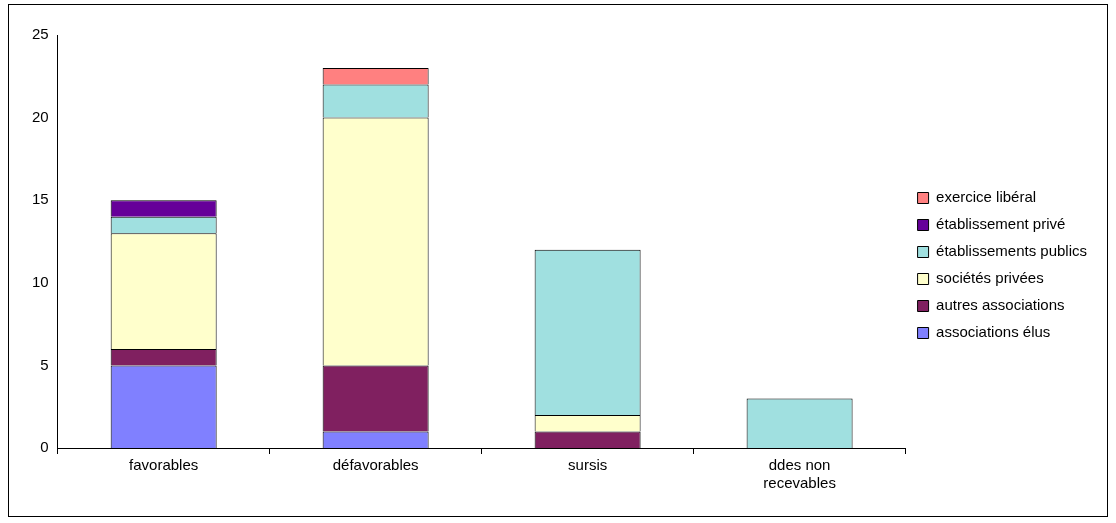 The image size is (1116, 523). What do you see at coordinates (1012, 251) in the screenshot?
I see `legend-label: établissements publics` at bounding box center [1012, 251].